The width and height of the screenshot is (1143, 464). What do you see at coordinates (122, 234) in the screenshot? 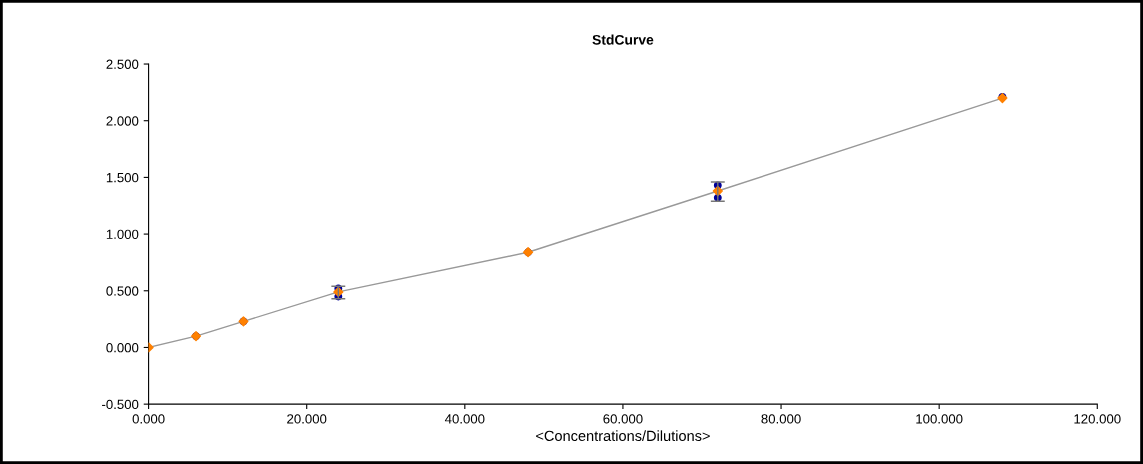
I see `y-tick-label: 1.000` at bounding box center [122, 234].